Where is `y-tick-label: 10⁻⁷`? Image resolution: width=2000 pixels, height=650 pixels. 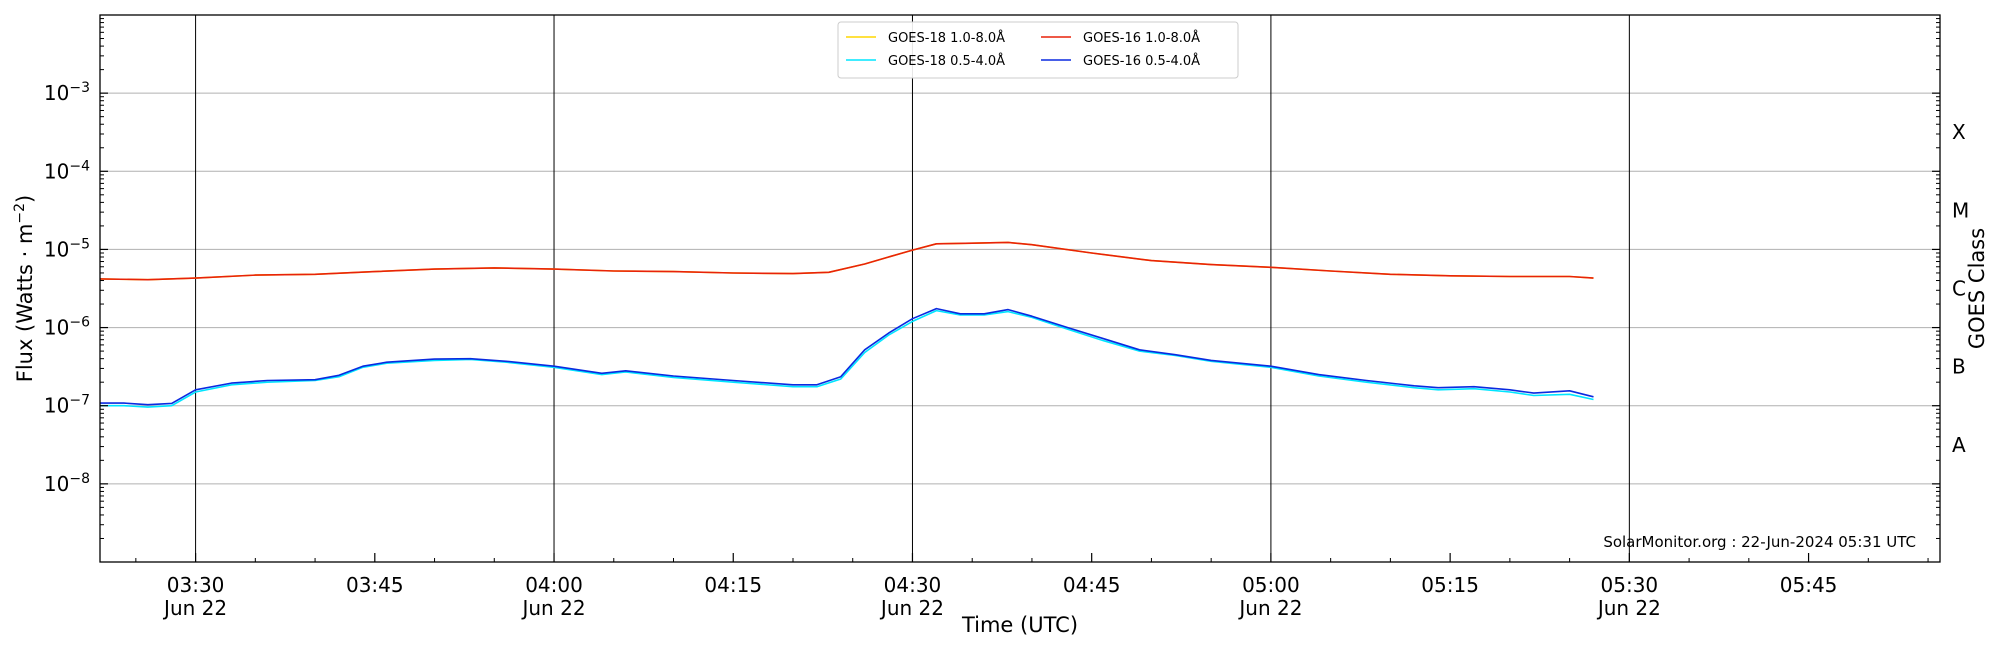 y-tick-label: 10⁻⁷ is located at coordinates (67, 405).